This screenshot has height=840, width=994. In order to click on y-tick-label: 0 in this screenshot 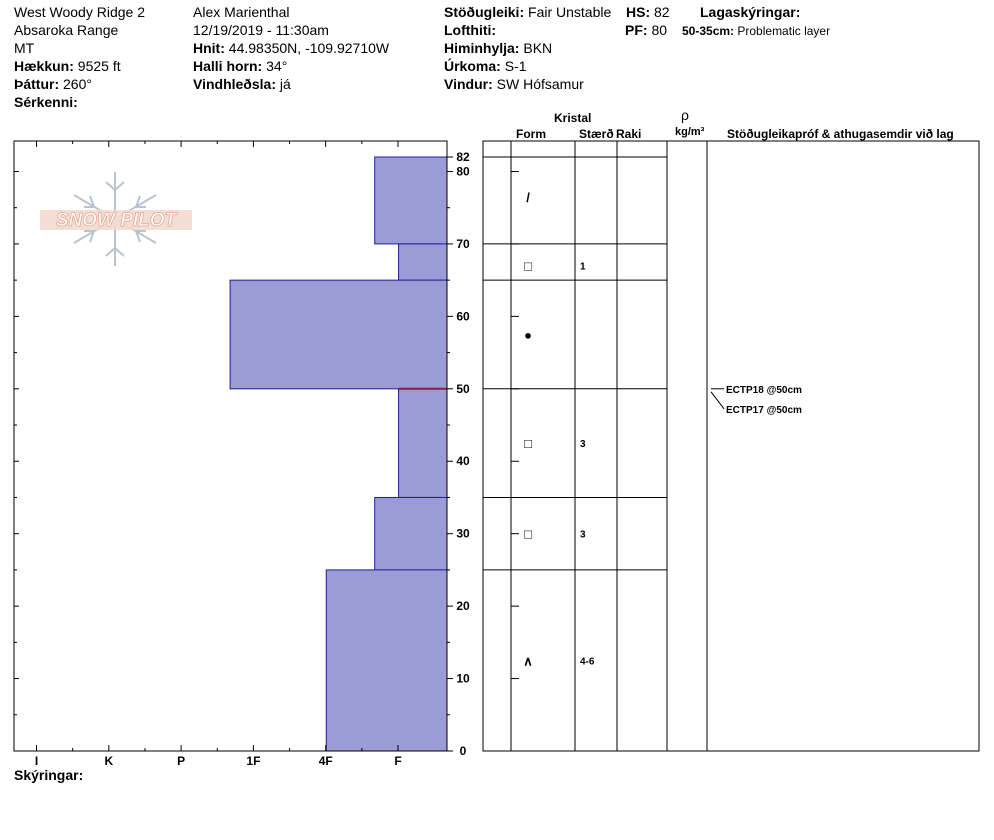, I will do `click(463, 751)`.